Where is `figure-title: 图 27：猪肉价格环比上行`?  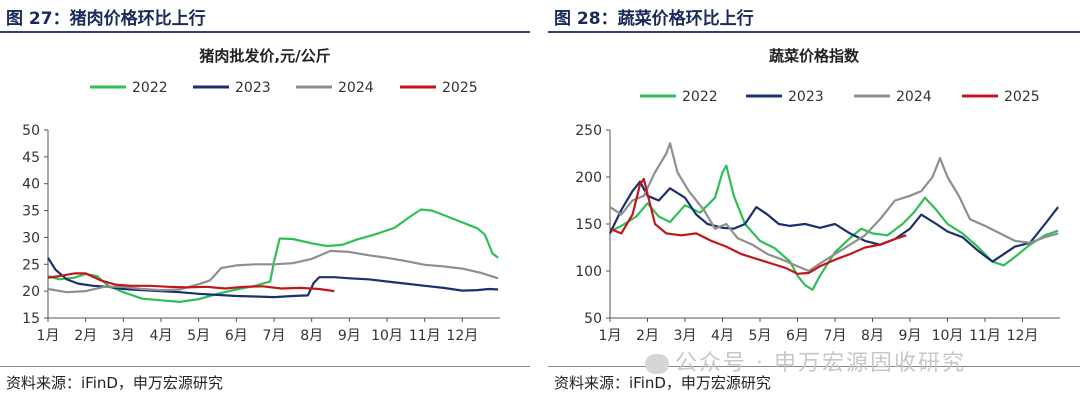 figure-title: 图 27：猪肉价格环比上行 is located at coordinates (106, 19).